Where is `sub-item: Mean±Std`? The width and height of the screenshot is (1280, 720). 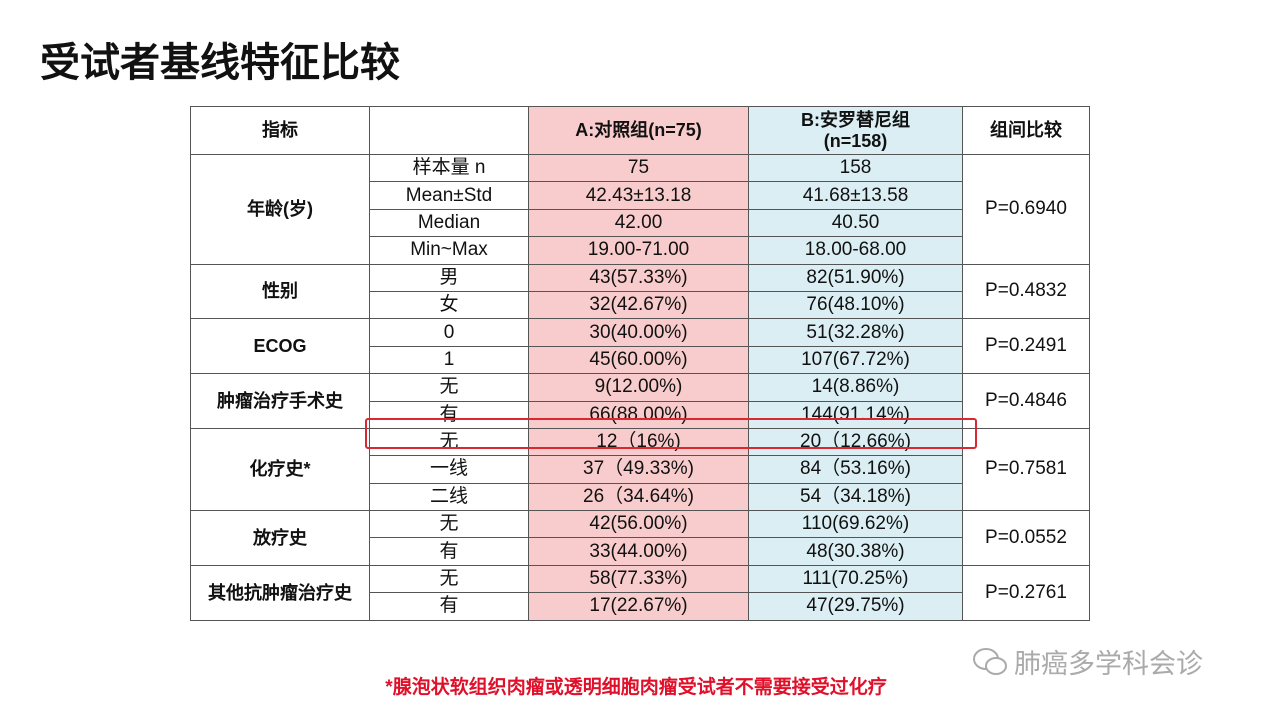 sub-item: Mean±Std is located at coordinates (449, 195).